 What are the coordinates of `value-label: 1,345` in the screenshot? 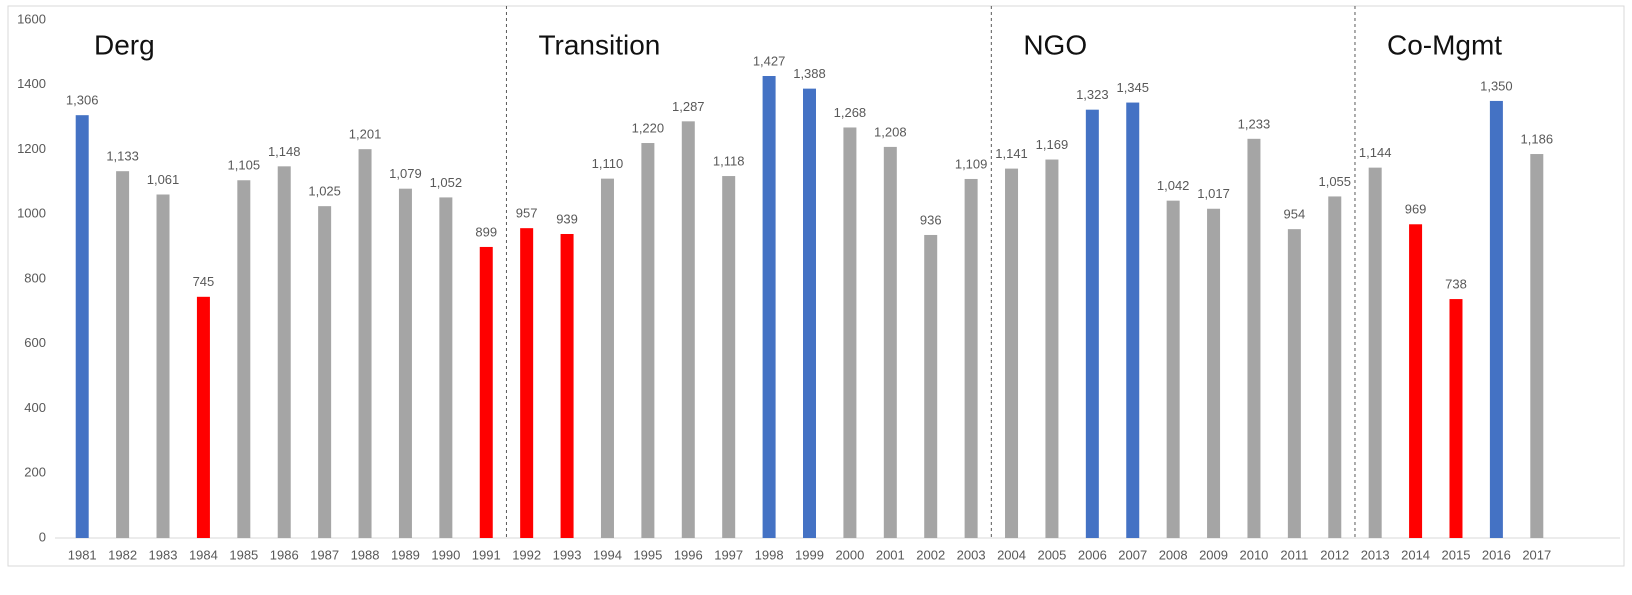 It's located at (1132, 87).